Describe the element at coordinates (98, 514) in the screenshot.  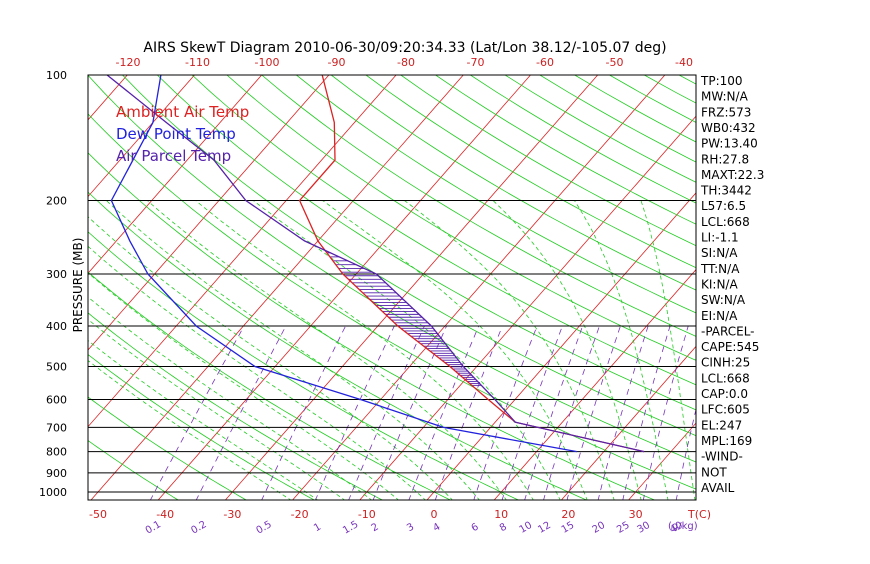
I see `bottom-temp-tick-label: -50` at that location.